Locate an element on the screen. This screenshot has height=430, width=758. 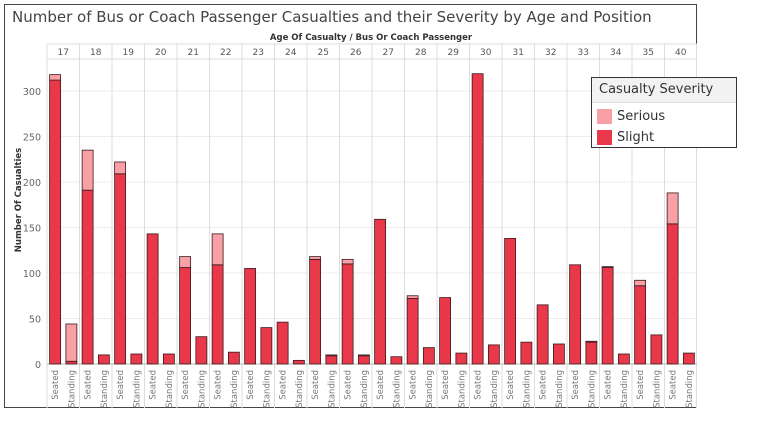
age-label: 23 is located at coordinates (258, 53).